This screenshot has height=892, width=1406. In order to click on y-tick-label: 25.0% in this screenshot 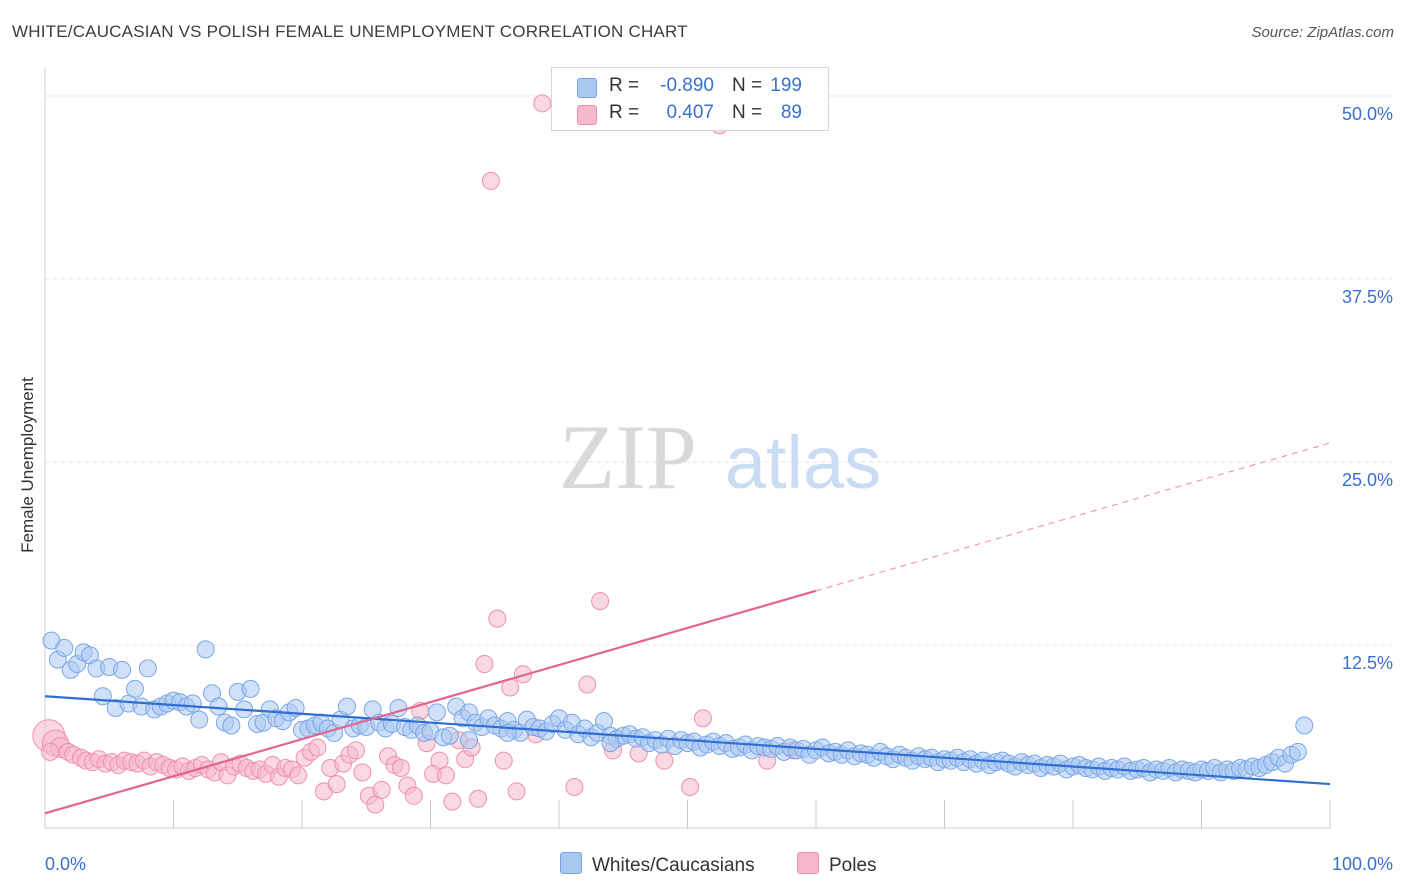, I will do `click(1367, 480)`.